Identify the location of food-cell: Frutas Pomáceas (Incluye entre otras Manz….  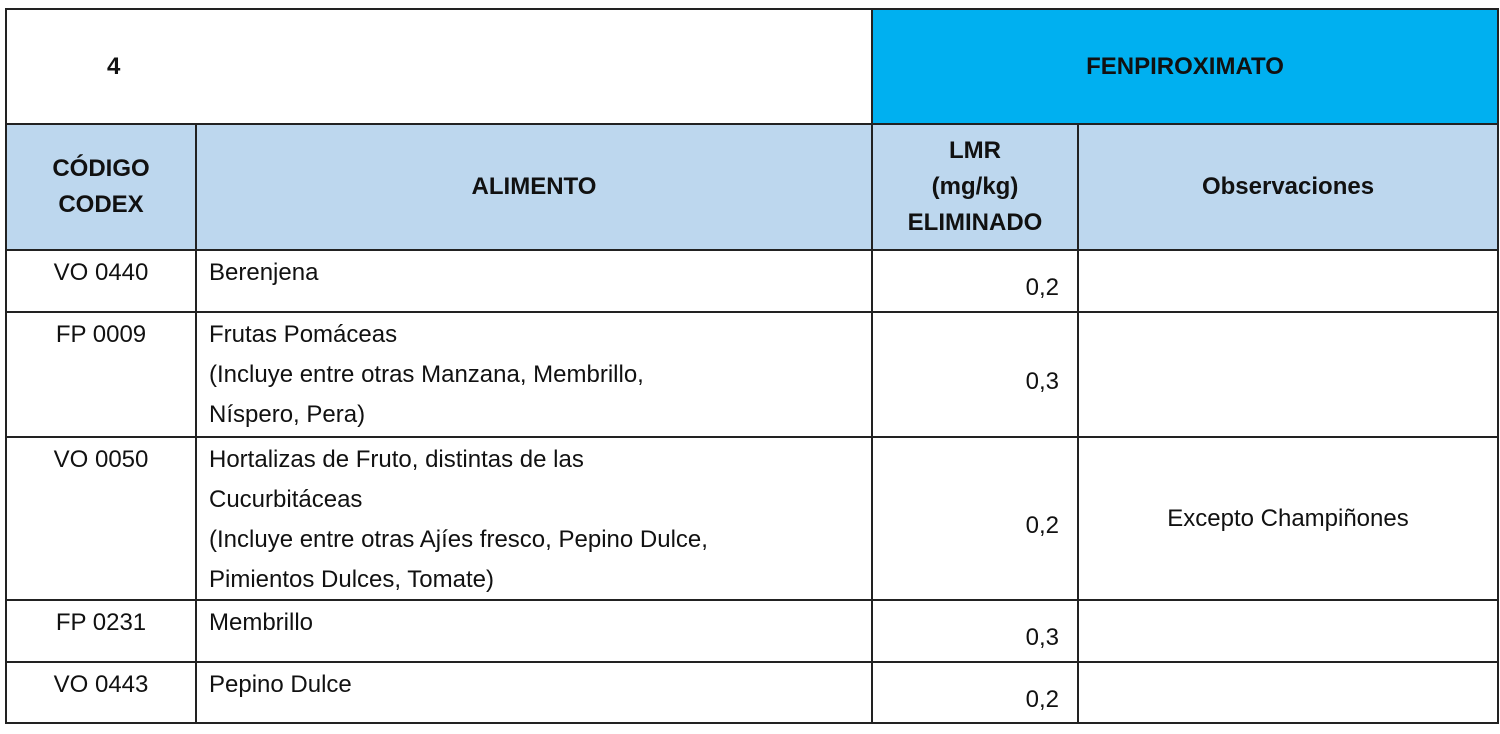
(534, 374).